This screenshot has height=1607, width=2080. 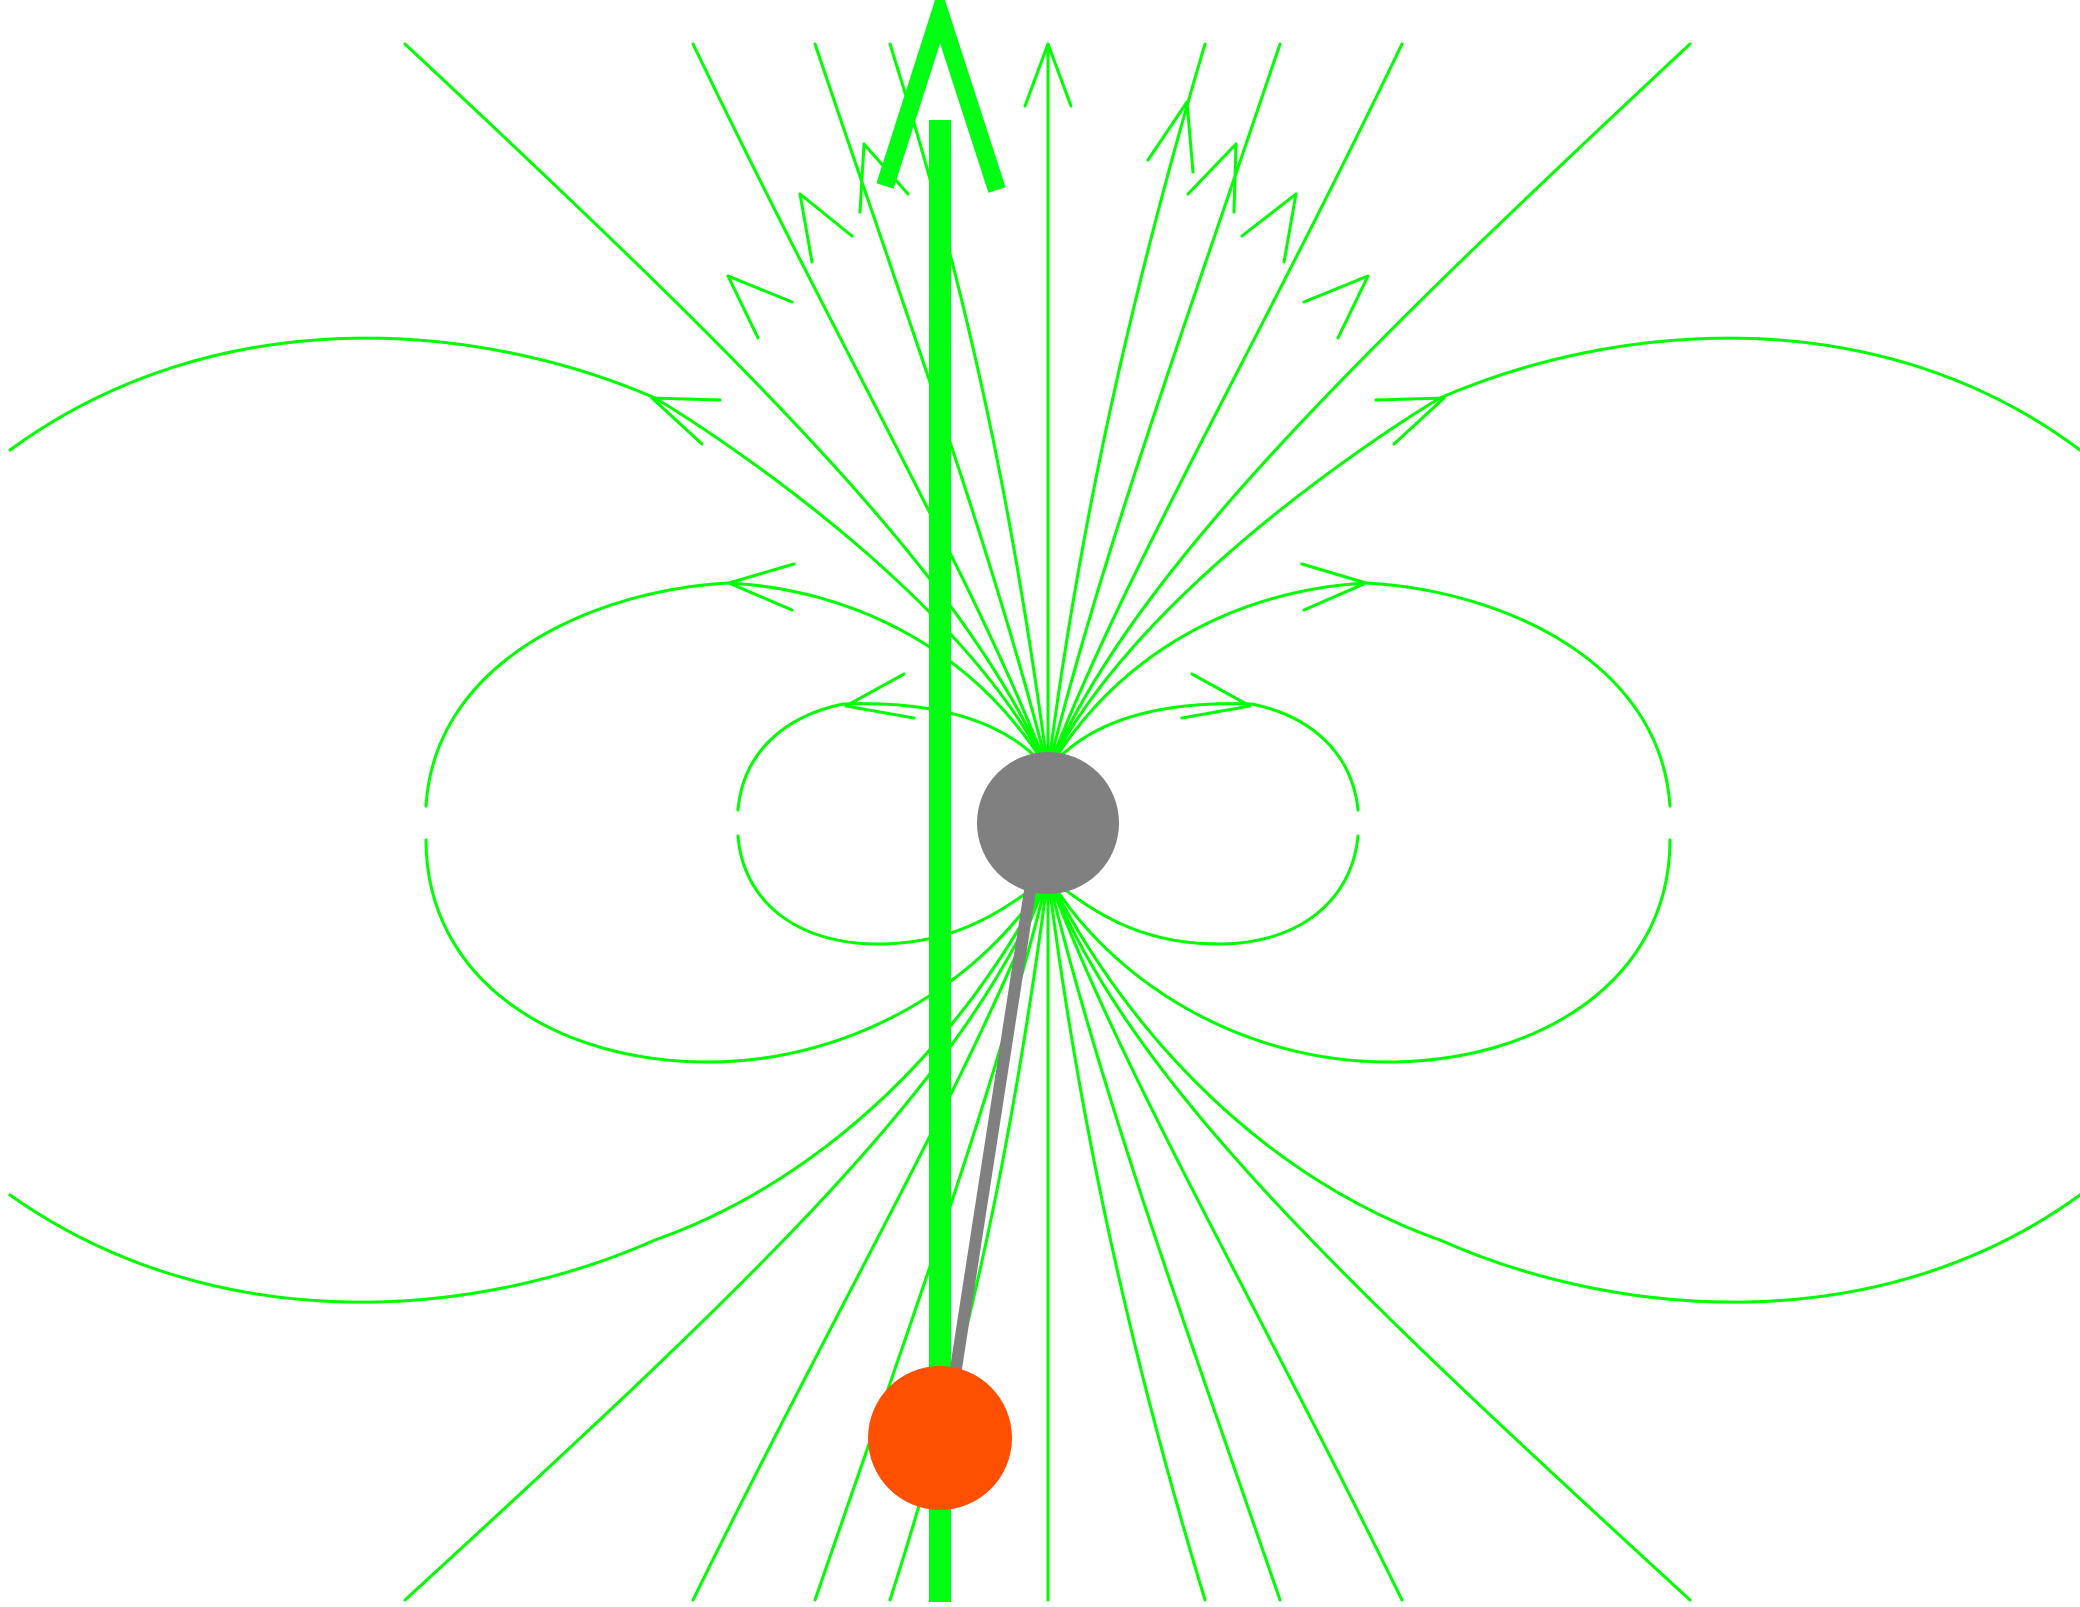 What do you see at coordinates (994, 1123) in the screenshot?
I see `separation-line` at bounding box center [994, 1123].